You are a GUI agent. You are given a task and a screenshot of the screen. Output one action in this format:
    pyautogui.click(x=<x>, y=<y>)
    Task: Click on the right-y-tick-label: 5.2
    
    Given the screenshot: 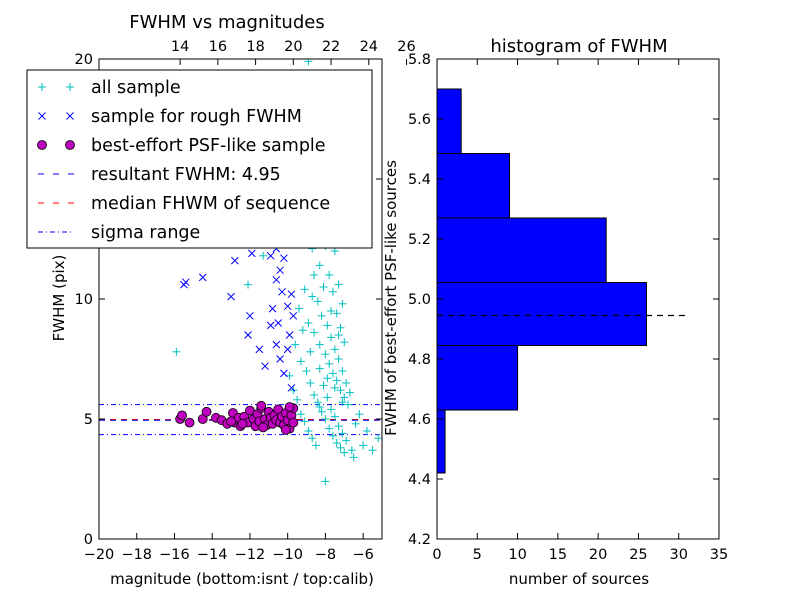 What is the action you would take?
    pyautogui.click(x=419, y=240)
    